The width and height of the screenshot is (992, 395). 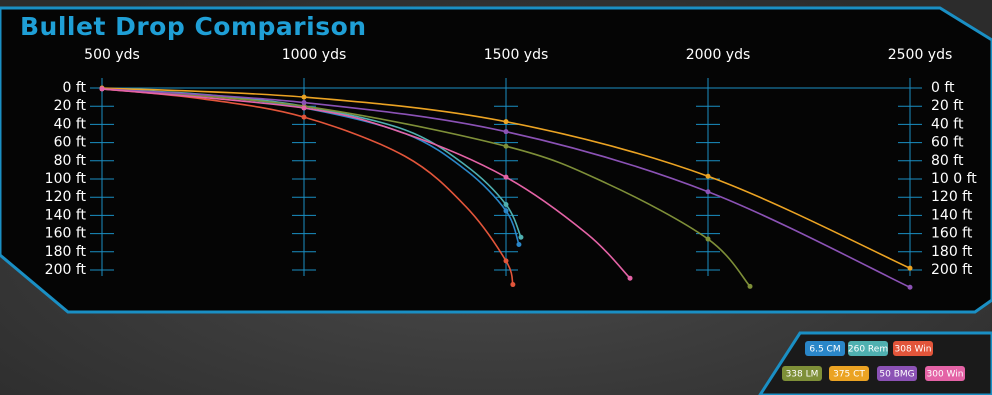 I want to click on y-tick-label: 160 ft, so click(x=66, y=234).